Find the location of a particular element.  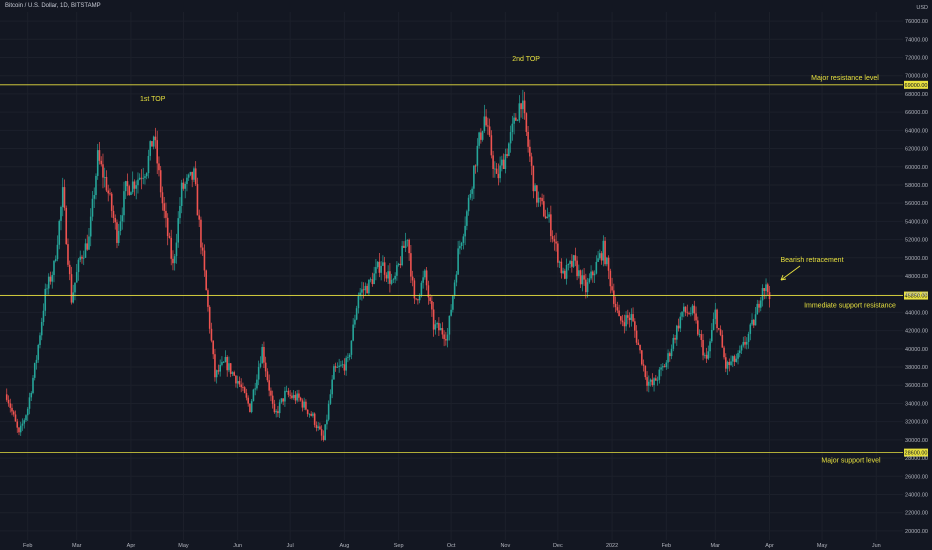

level-tag is located at coordinates (916, 84).